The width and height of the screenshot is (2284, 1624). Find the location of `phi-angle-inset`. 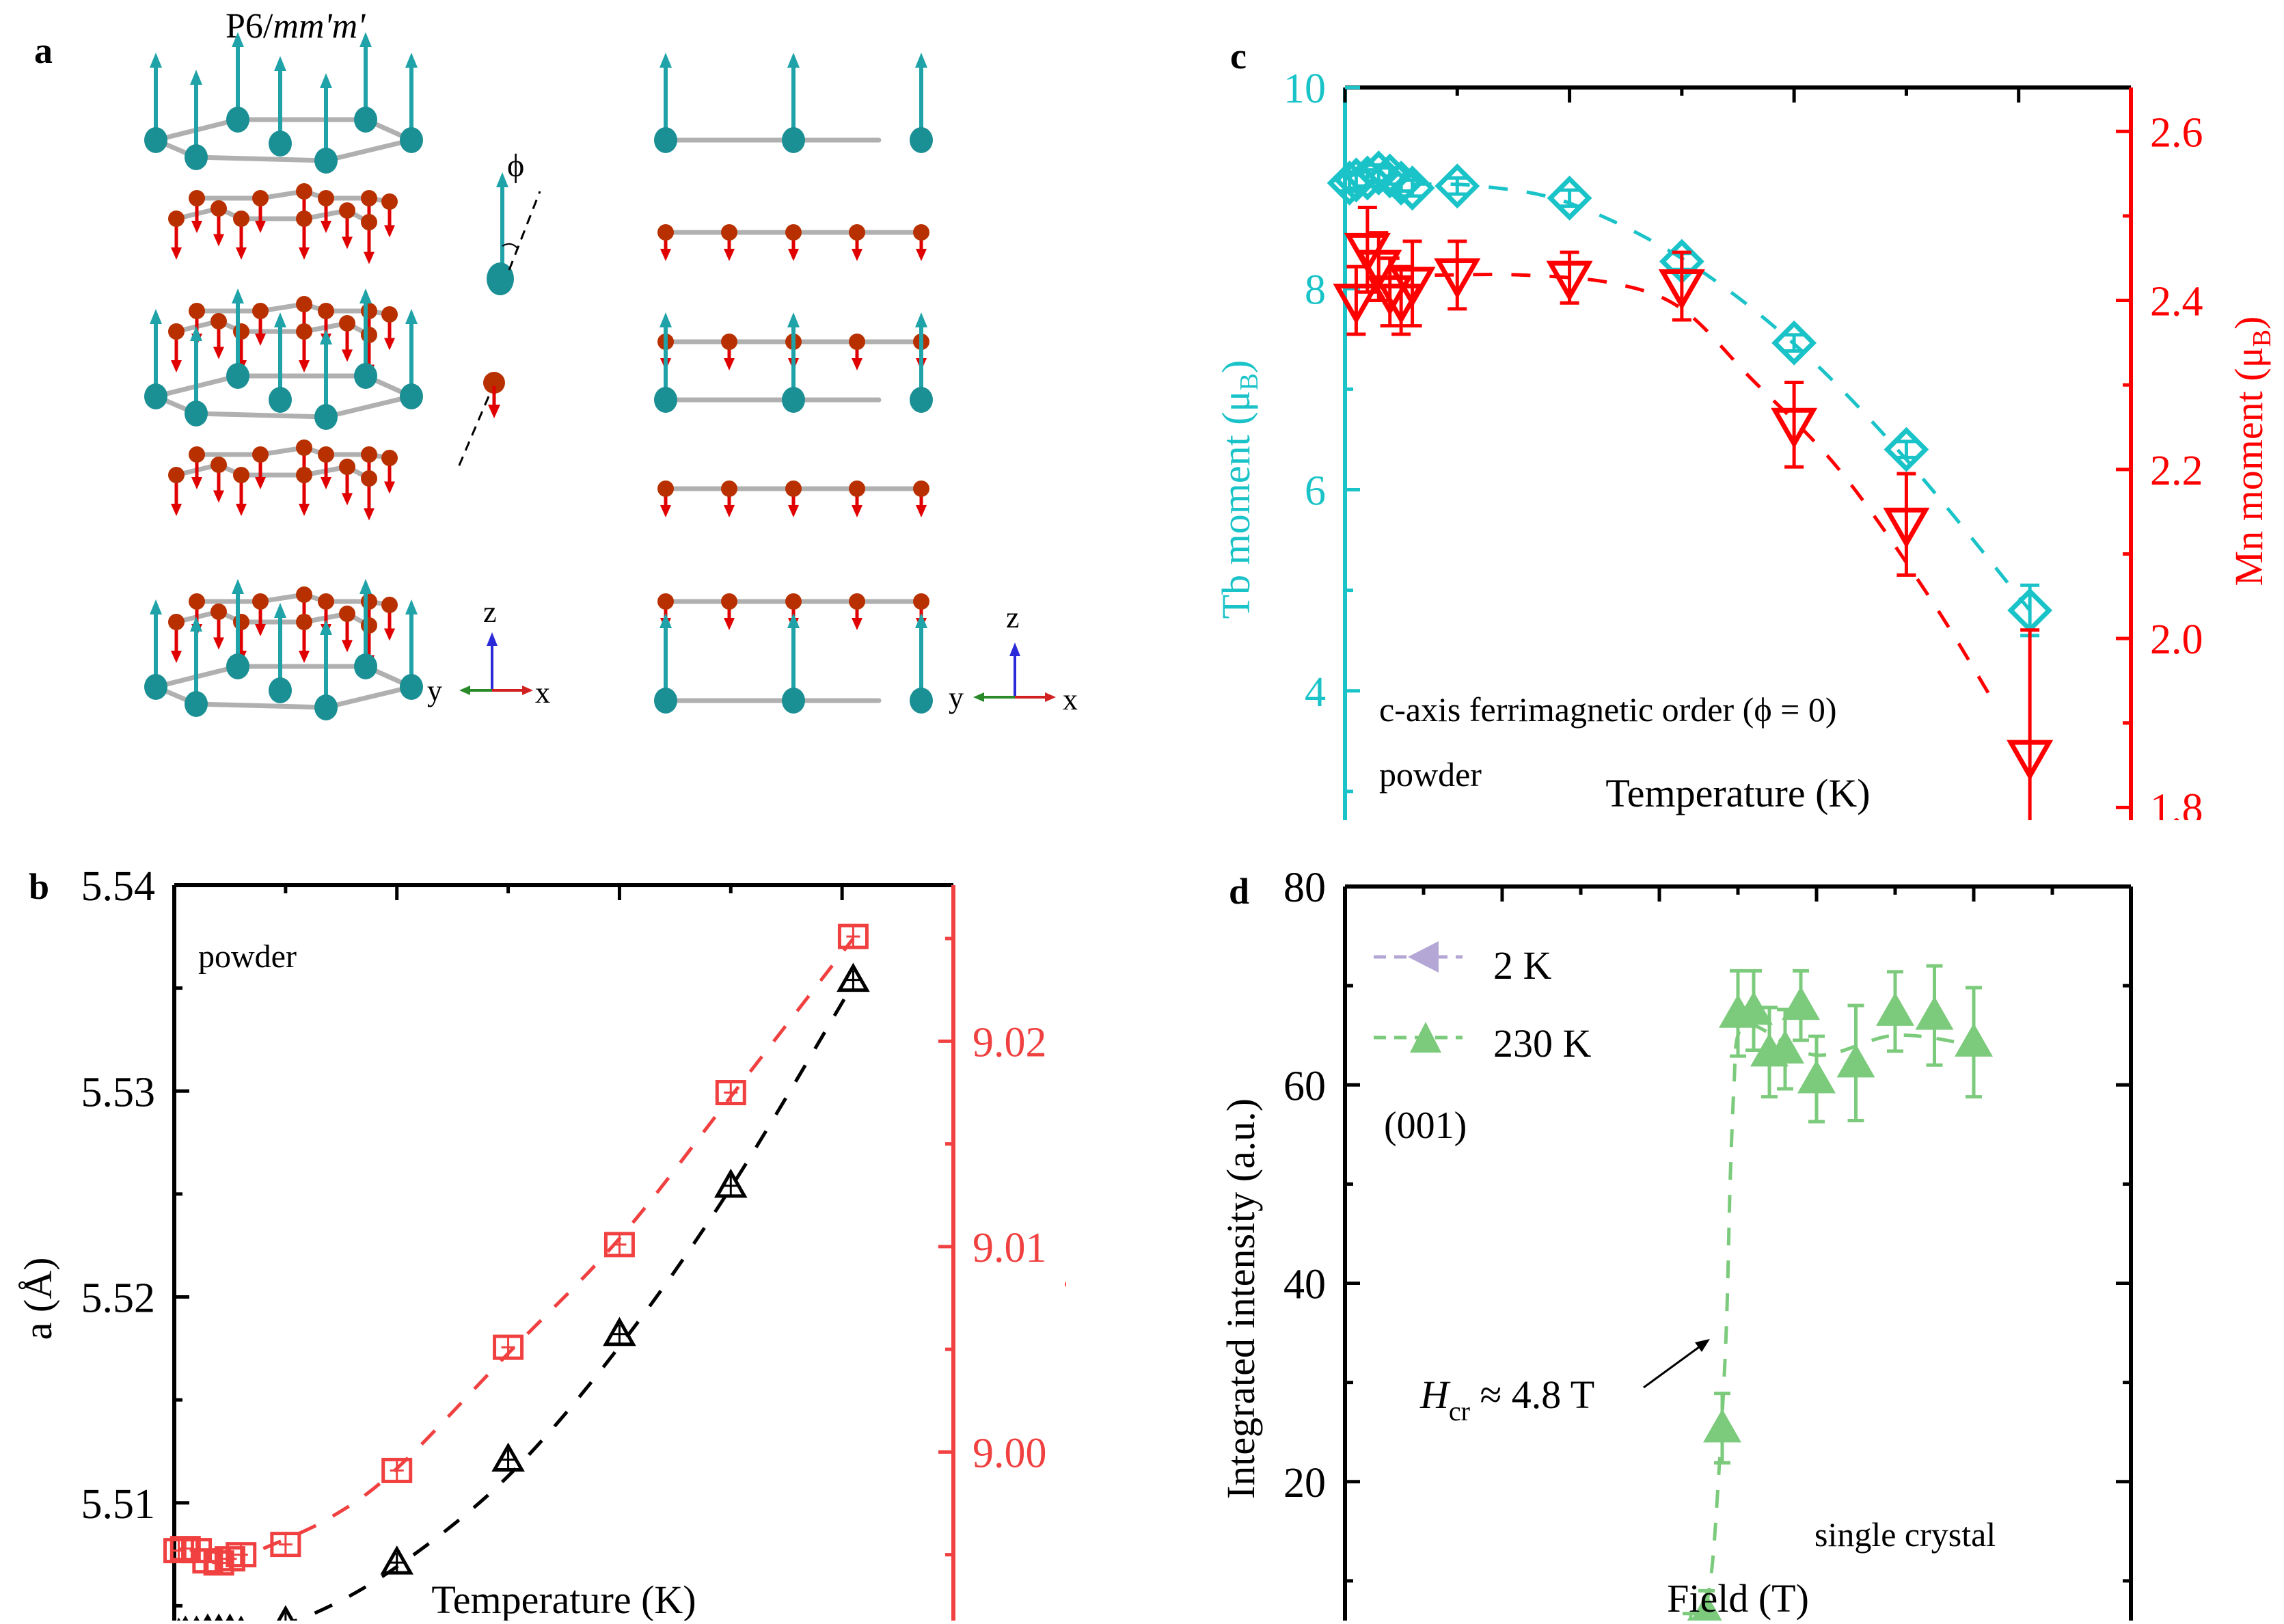

phi-angle-inset is located at coordinates (498, 322).